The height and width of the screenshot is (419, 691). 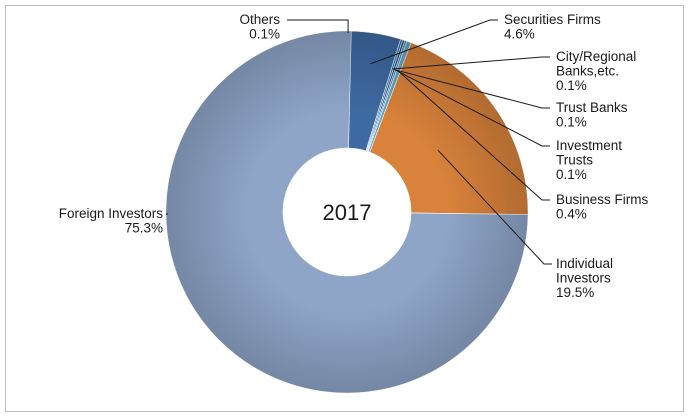 I want to click on leader-city-regional-banks-etc, so click(x=471, y=63).